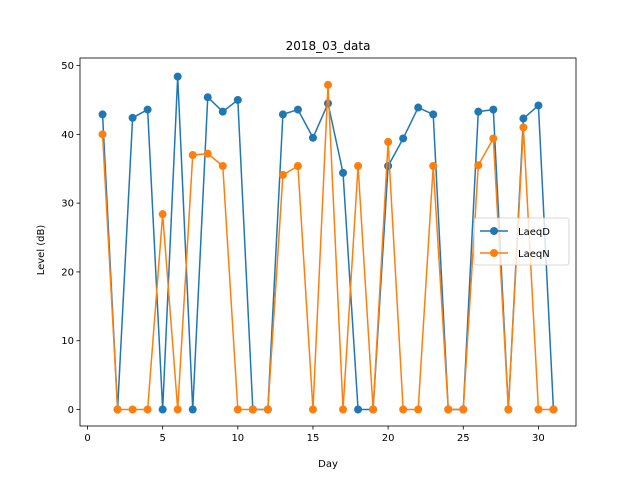 This screenshot has height=480, width=640. Describe the element at coordinates (87, 438) in the screenshot. I see `x-tick-label: 0` at that location.